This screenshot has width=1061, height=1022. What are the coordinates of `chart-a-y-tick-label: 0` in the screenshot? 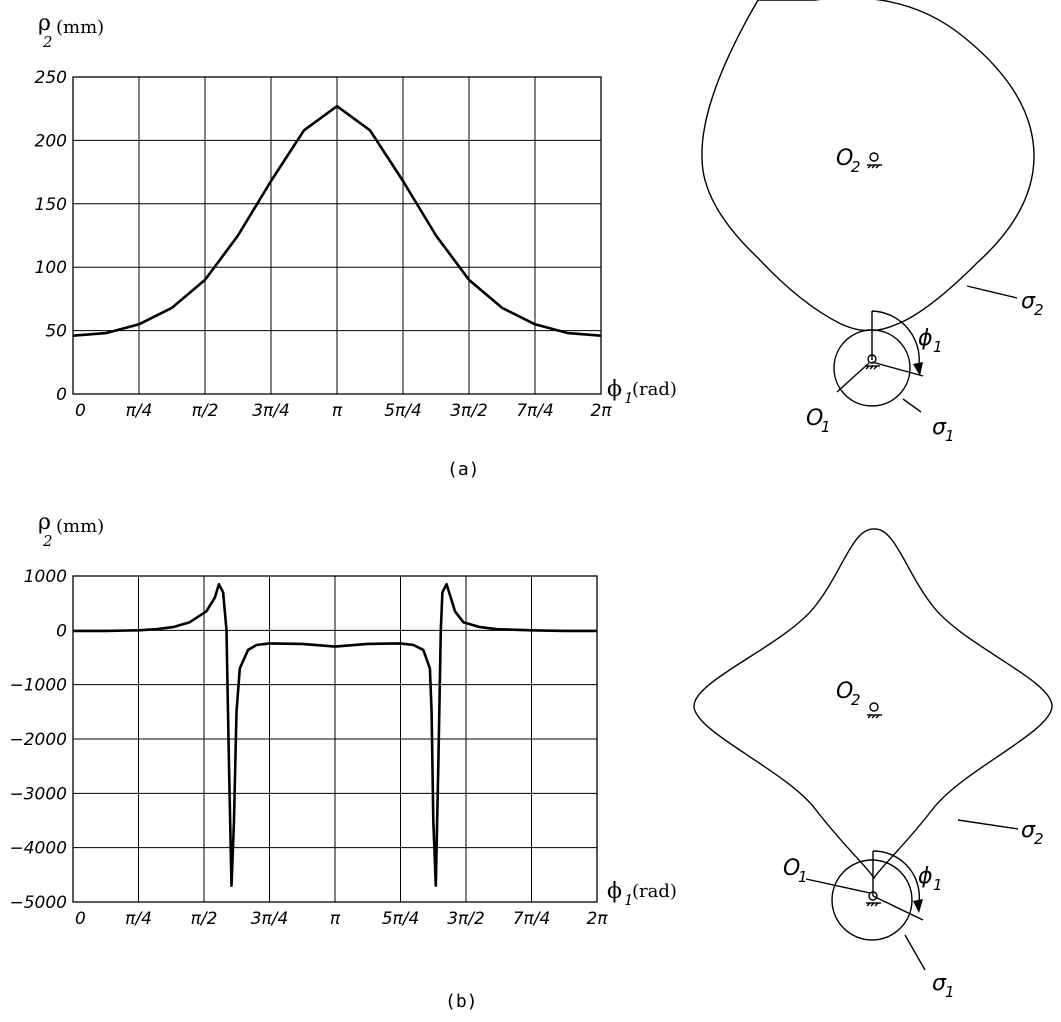 It's located at (61, 395).